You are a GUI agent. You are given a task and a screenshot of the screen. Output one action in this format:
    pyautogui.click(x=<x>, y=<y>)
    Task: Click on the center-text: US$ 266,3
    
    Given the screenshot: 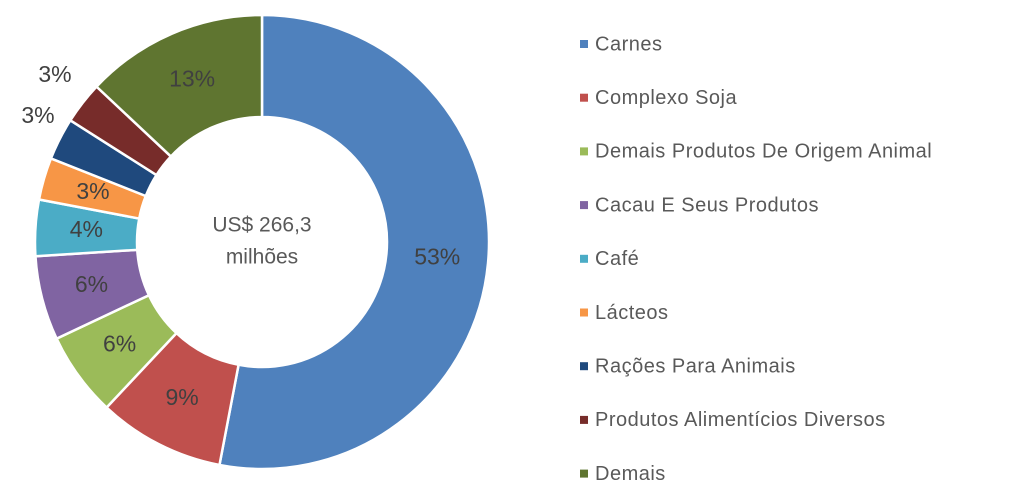 What is the action you would take?
    pyautogui.click(x=261, y=225)
    